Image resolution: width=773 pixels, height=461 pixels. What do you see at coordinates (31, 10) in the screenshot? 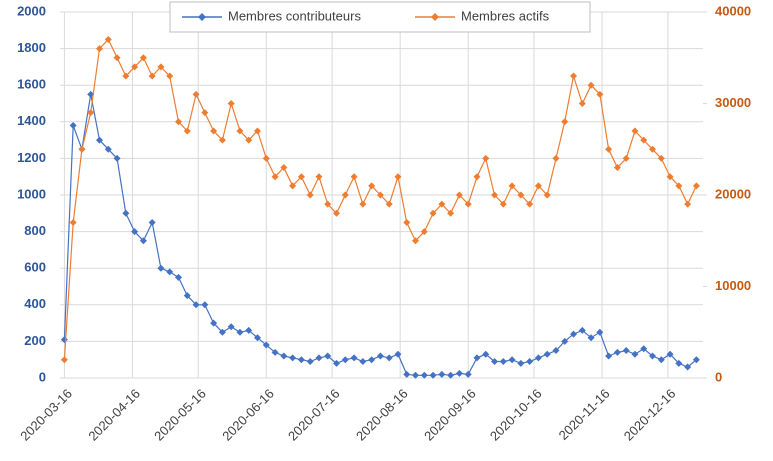
I see `y-tick-label: 2000` at bounding box center [31, 10].